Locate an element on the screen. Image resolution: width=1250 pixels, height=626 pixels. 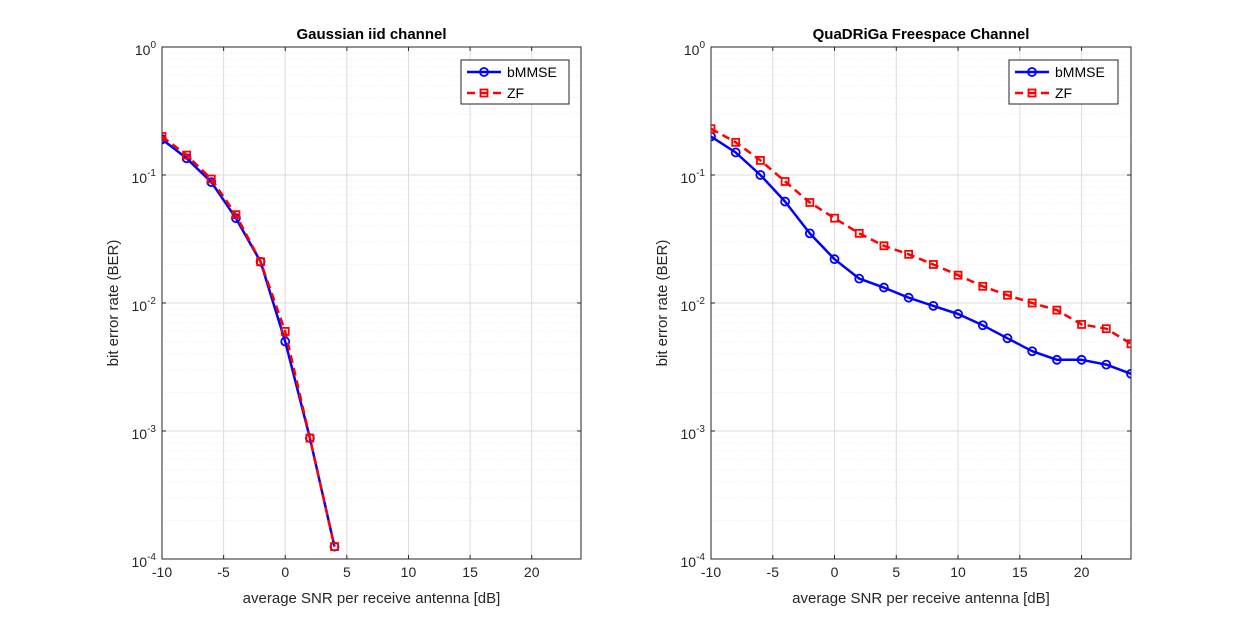
series-line is located at coordinates (249, 341).